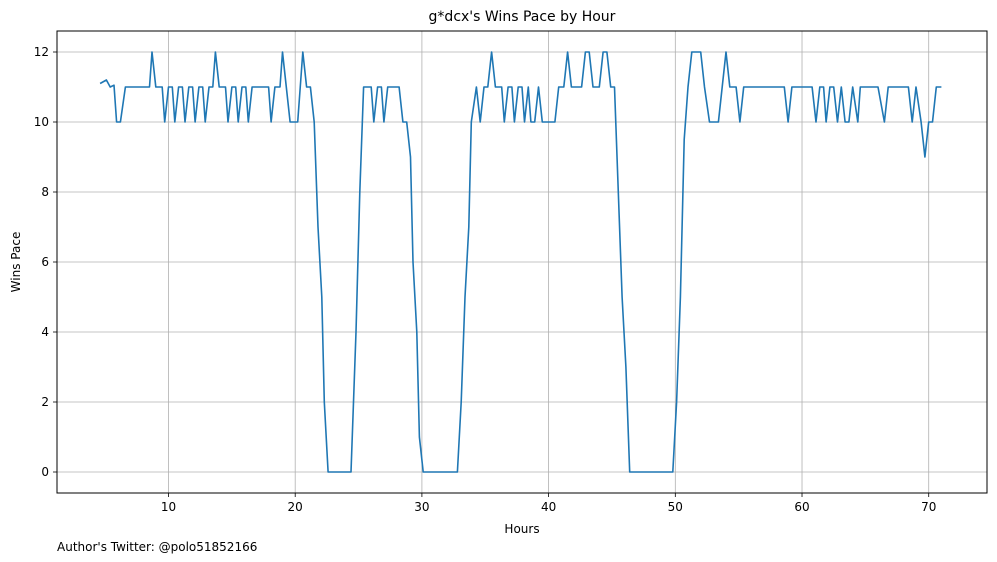 This screenshot has height=562, width=997. Describe the element at coordinates (168, 507) in the screenshot. I see `x-tick-label: 10` at that location.